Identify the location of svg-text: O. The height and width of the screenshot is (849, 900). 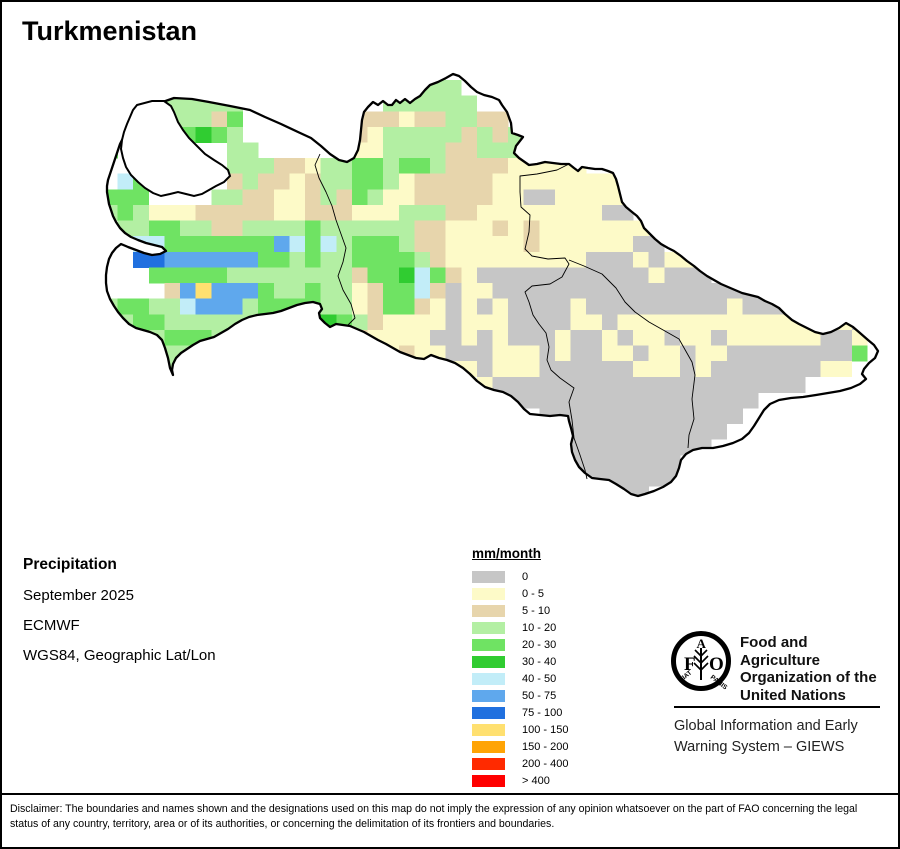
(716, 664).